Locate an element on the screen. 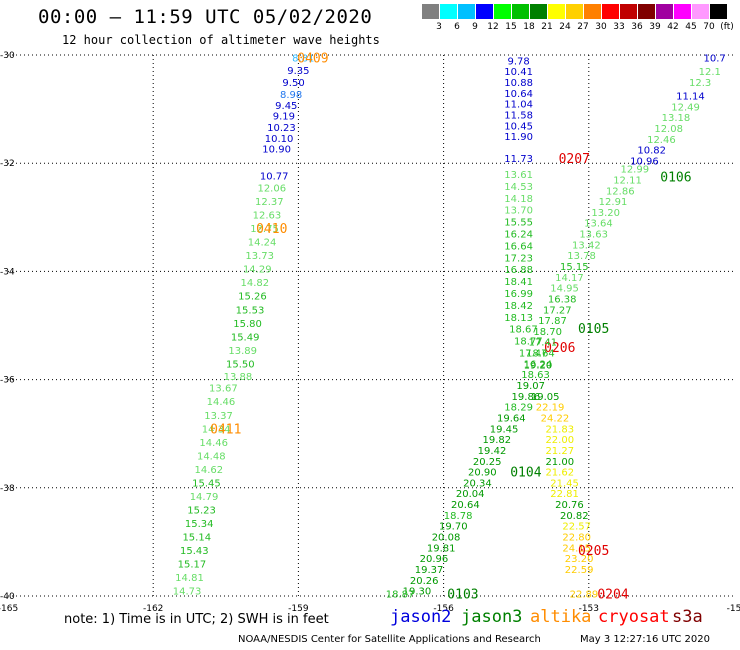  wave-height-point: 24.22 is located at coordinates (555, 418).